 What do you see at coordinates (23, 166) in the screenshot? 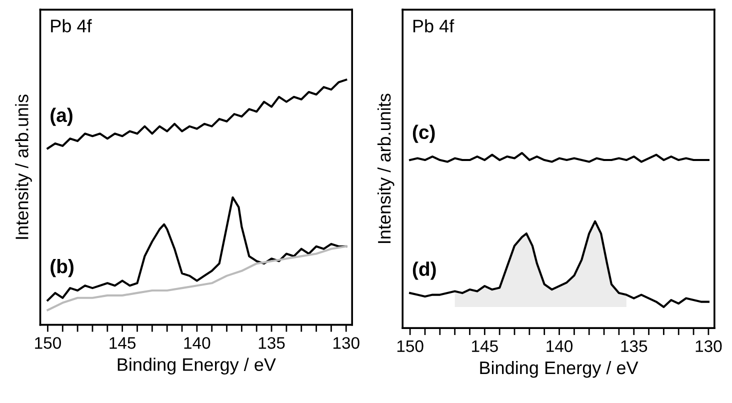
I see `y-axis-title: Intensity / arb.unis` at bounding box center [23, 166].